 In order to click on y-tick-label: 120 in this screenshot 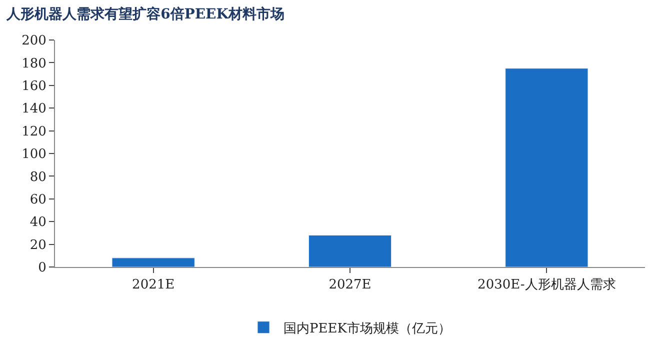, I will do `click(34, 132)`.